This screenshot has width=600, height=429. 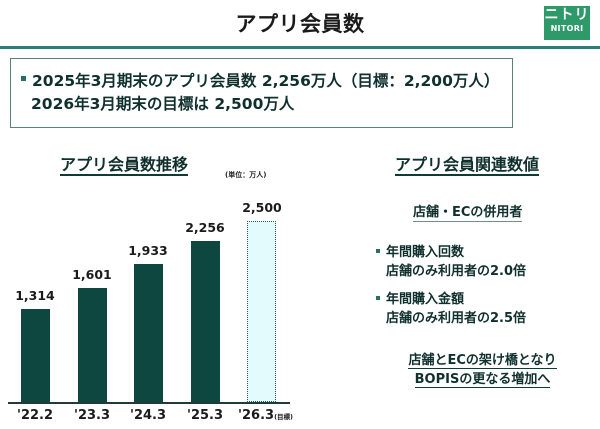 I want to click on bar-2022, so click(x=35, y=355).